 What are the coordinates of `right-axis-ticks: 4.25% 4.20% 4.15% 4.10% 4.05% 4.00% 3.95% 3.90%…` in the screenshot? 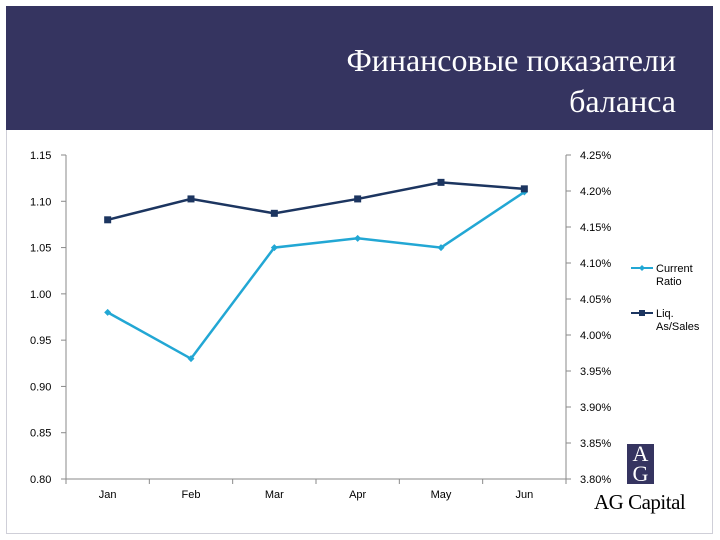 It's located at (588, 318).